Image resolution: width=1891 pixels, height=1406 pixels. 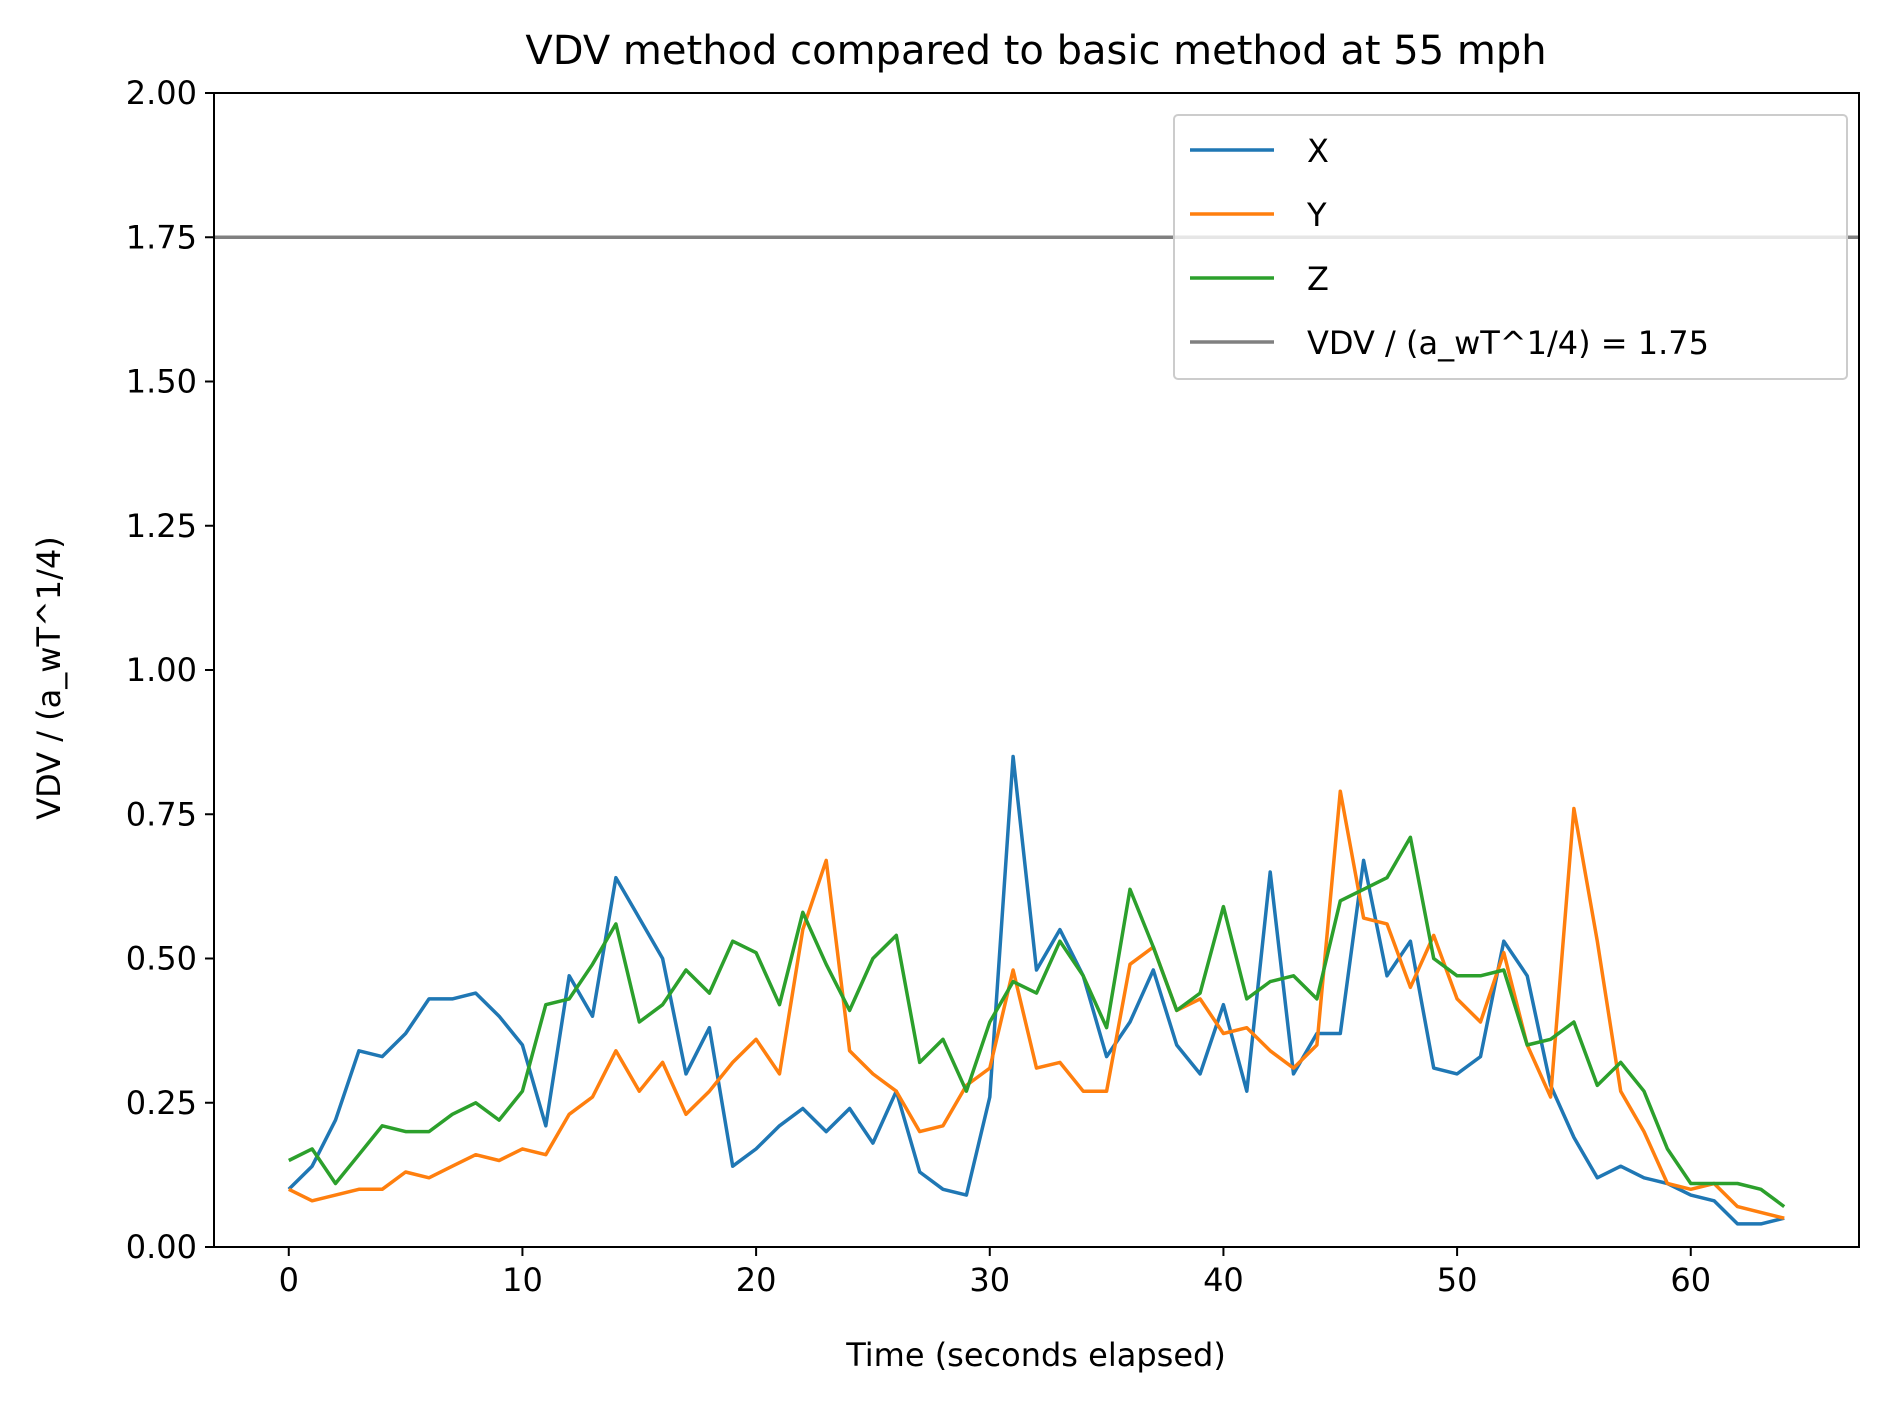 I want to click on y-tick-label: 1.75, so click(x=161, y=237).